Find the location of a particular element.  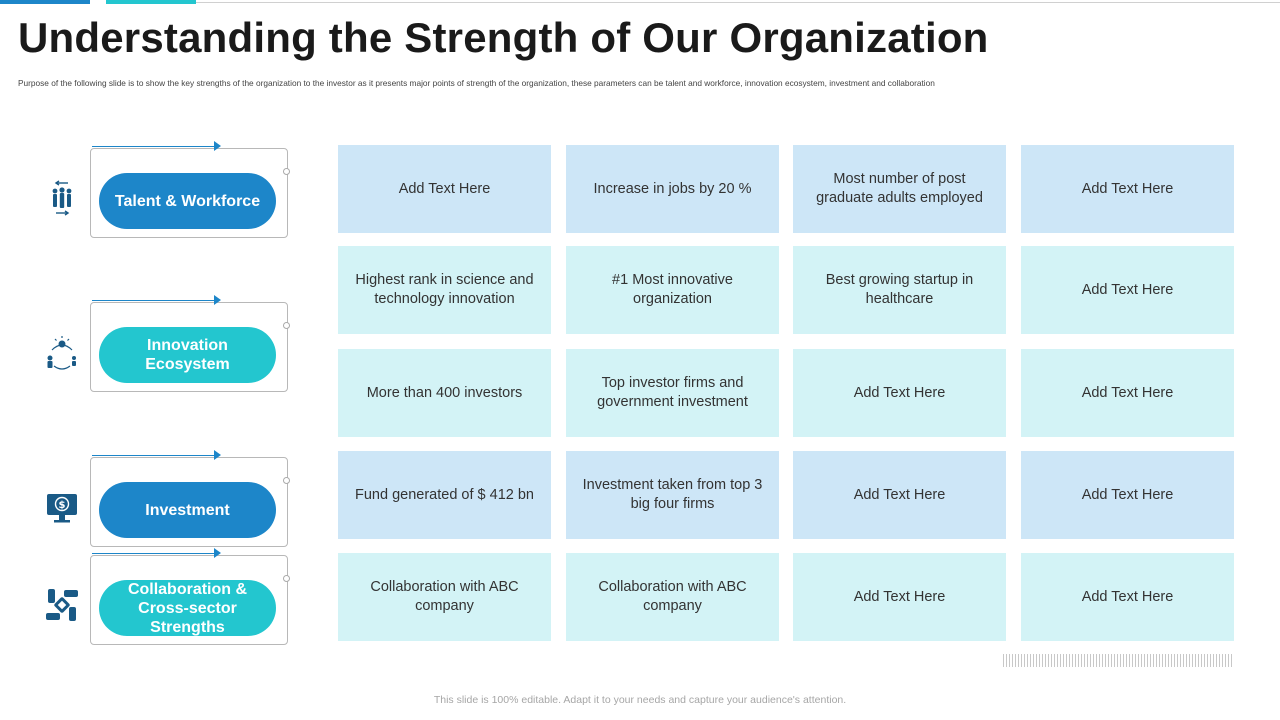

accent-segment-blue is located at coordinates (45, 2).